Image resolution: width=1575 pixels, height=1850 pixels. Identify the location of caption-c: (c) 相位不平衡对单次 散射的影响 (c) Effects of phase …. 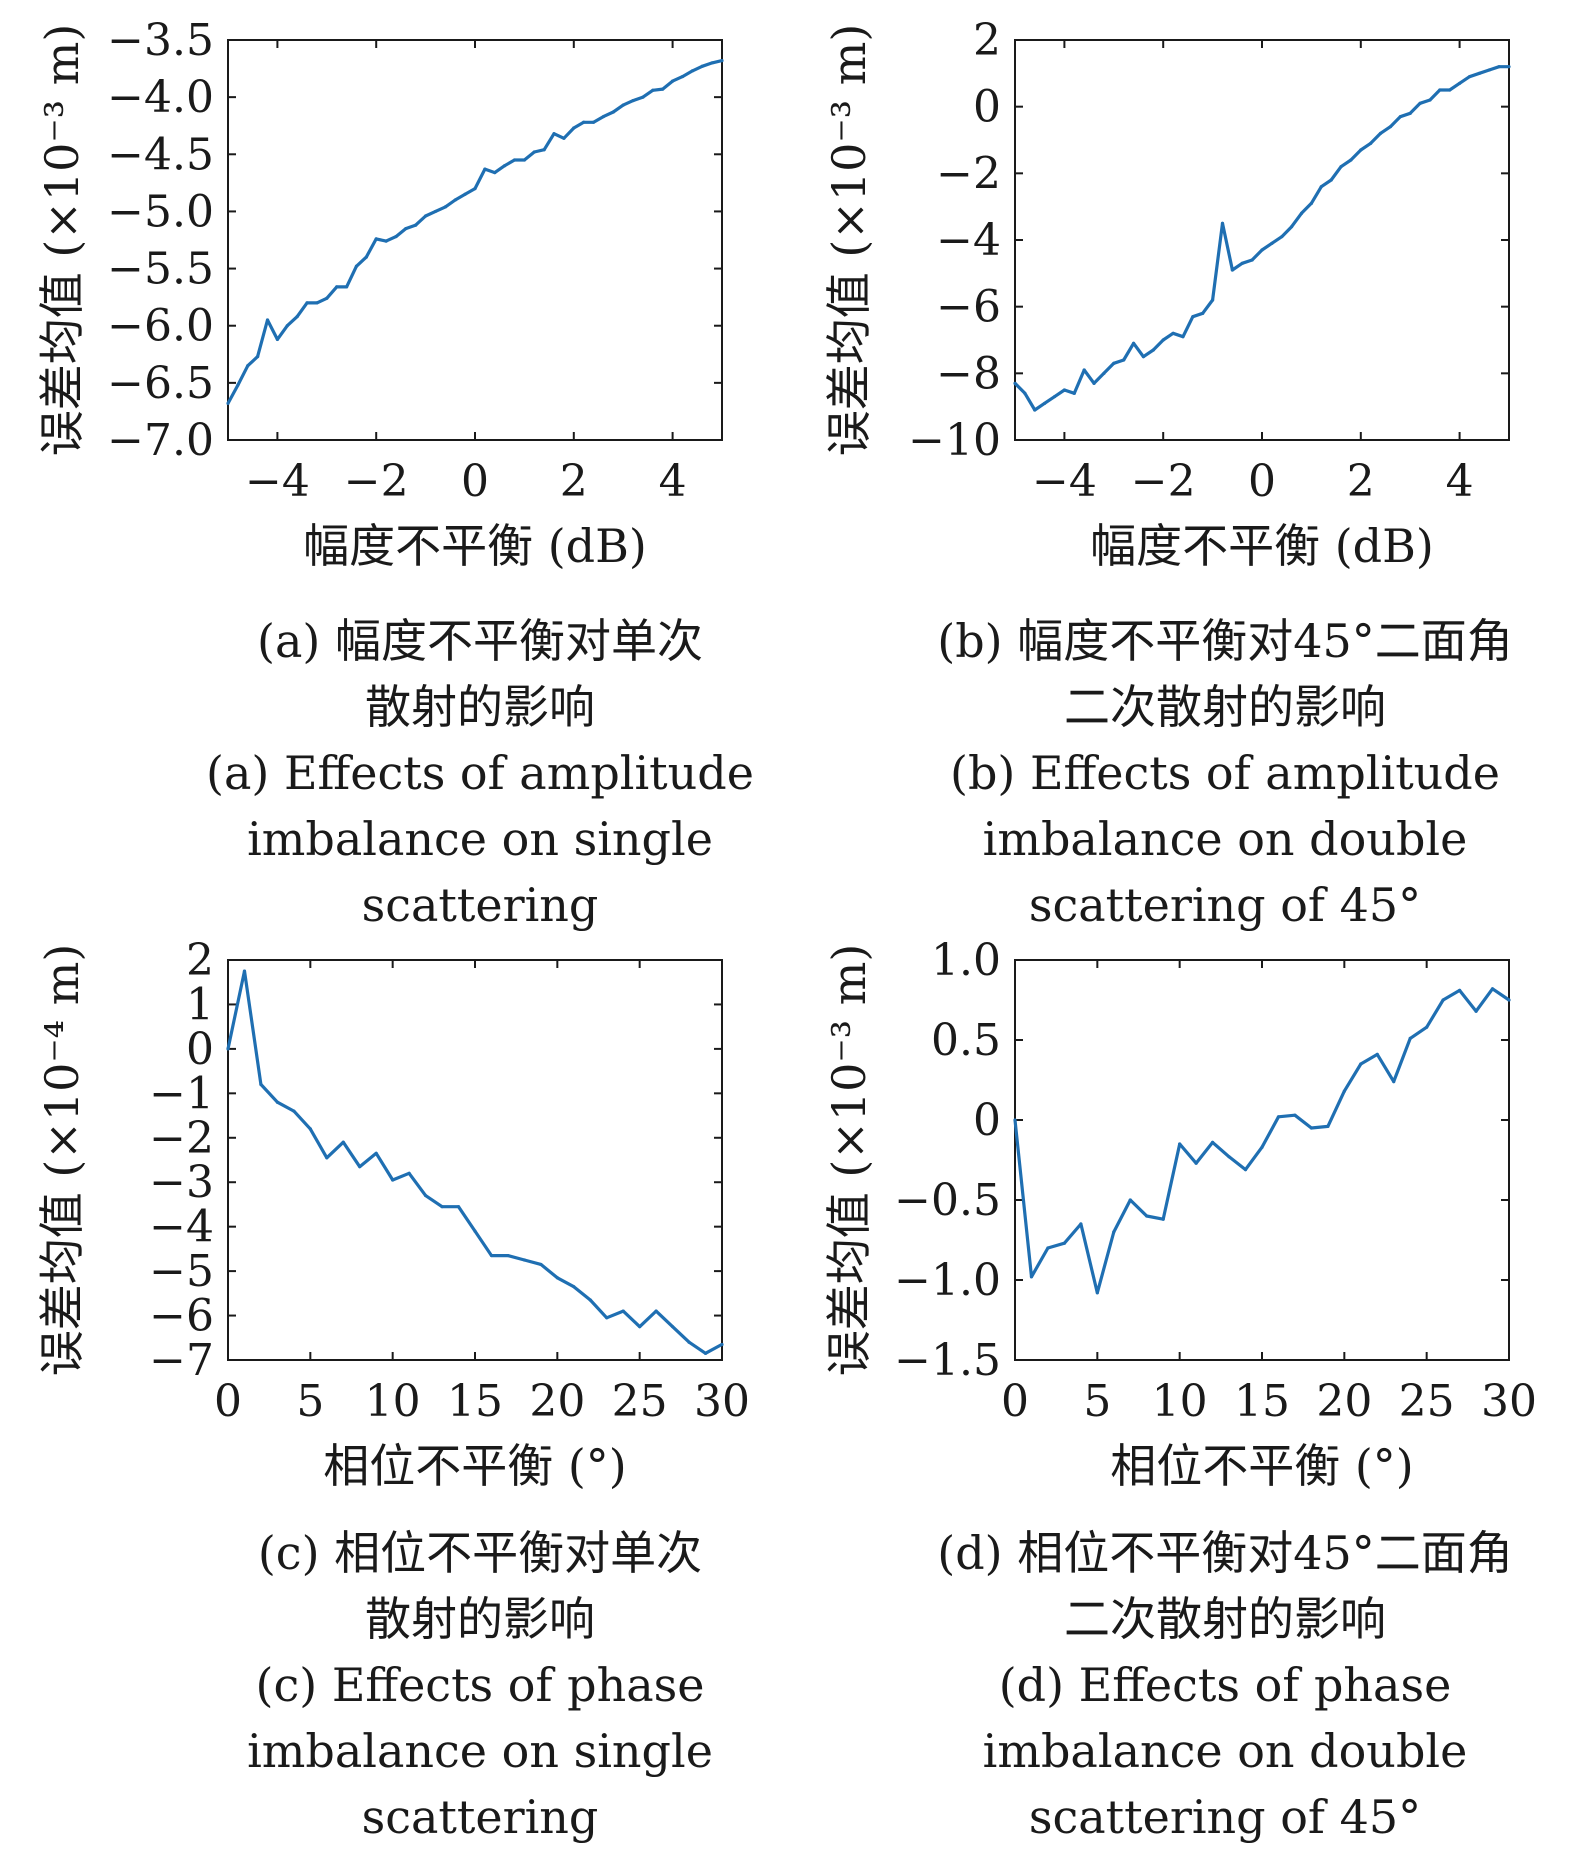
(480, 1685).